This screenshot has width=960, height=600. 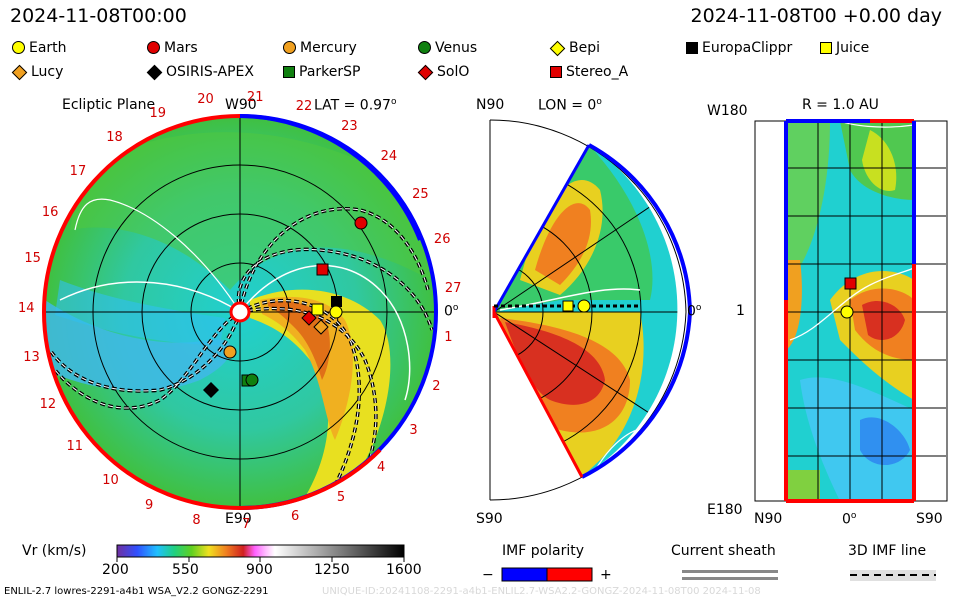 What do you see at coordinates (543, 551) in the screenshot?
I see `imf-polarity-title: IMF polarity` at bounding box center [543, 551].